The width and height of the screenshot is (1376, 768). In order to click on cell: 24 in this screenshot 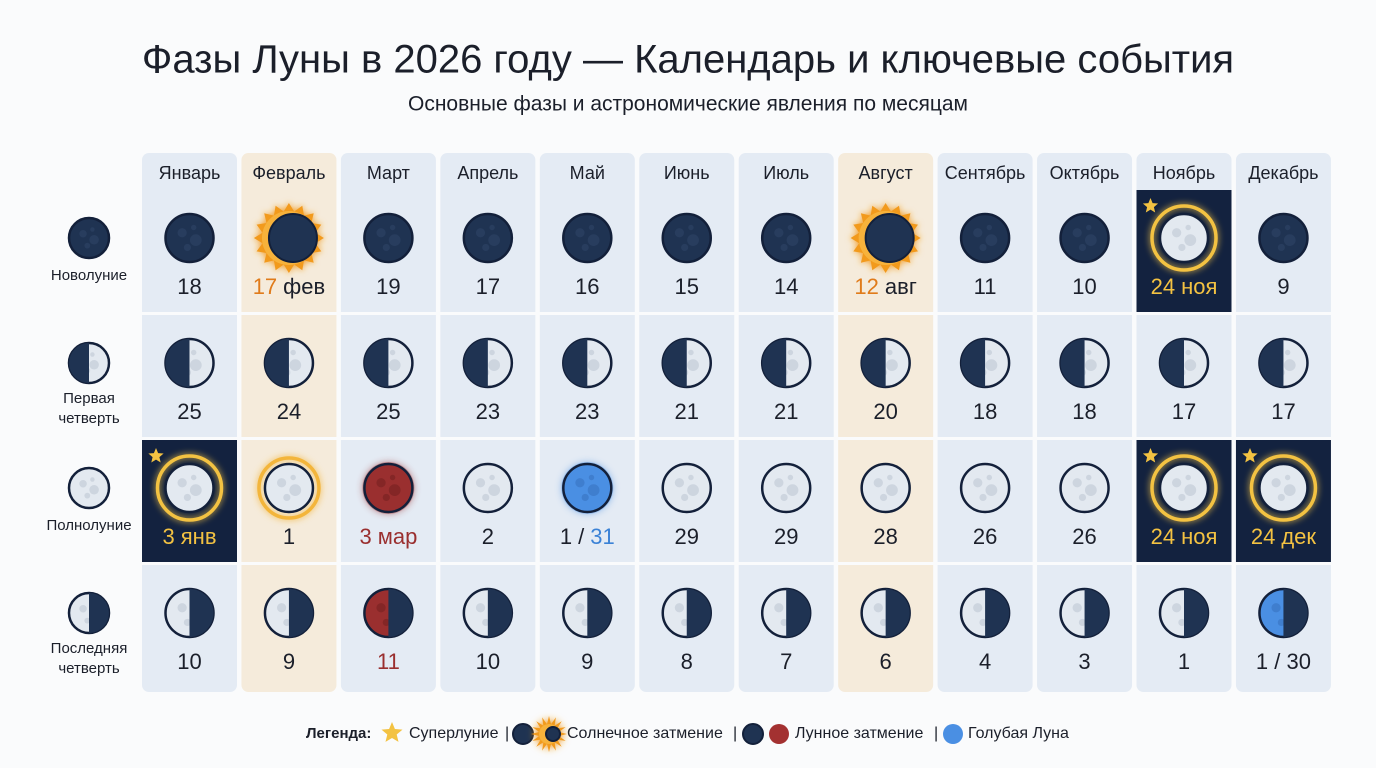, I will do `click(289, 380)`.